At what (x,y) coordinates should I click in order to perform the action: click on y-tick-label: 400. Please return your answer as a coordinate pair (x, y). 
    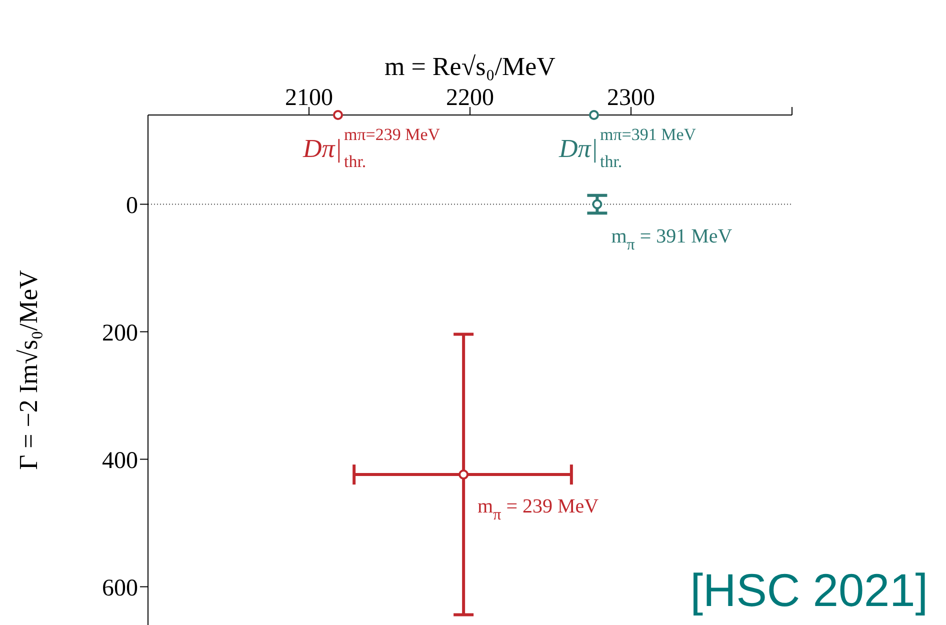
    Looking at the image, I should click on (120, 461).